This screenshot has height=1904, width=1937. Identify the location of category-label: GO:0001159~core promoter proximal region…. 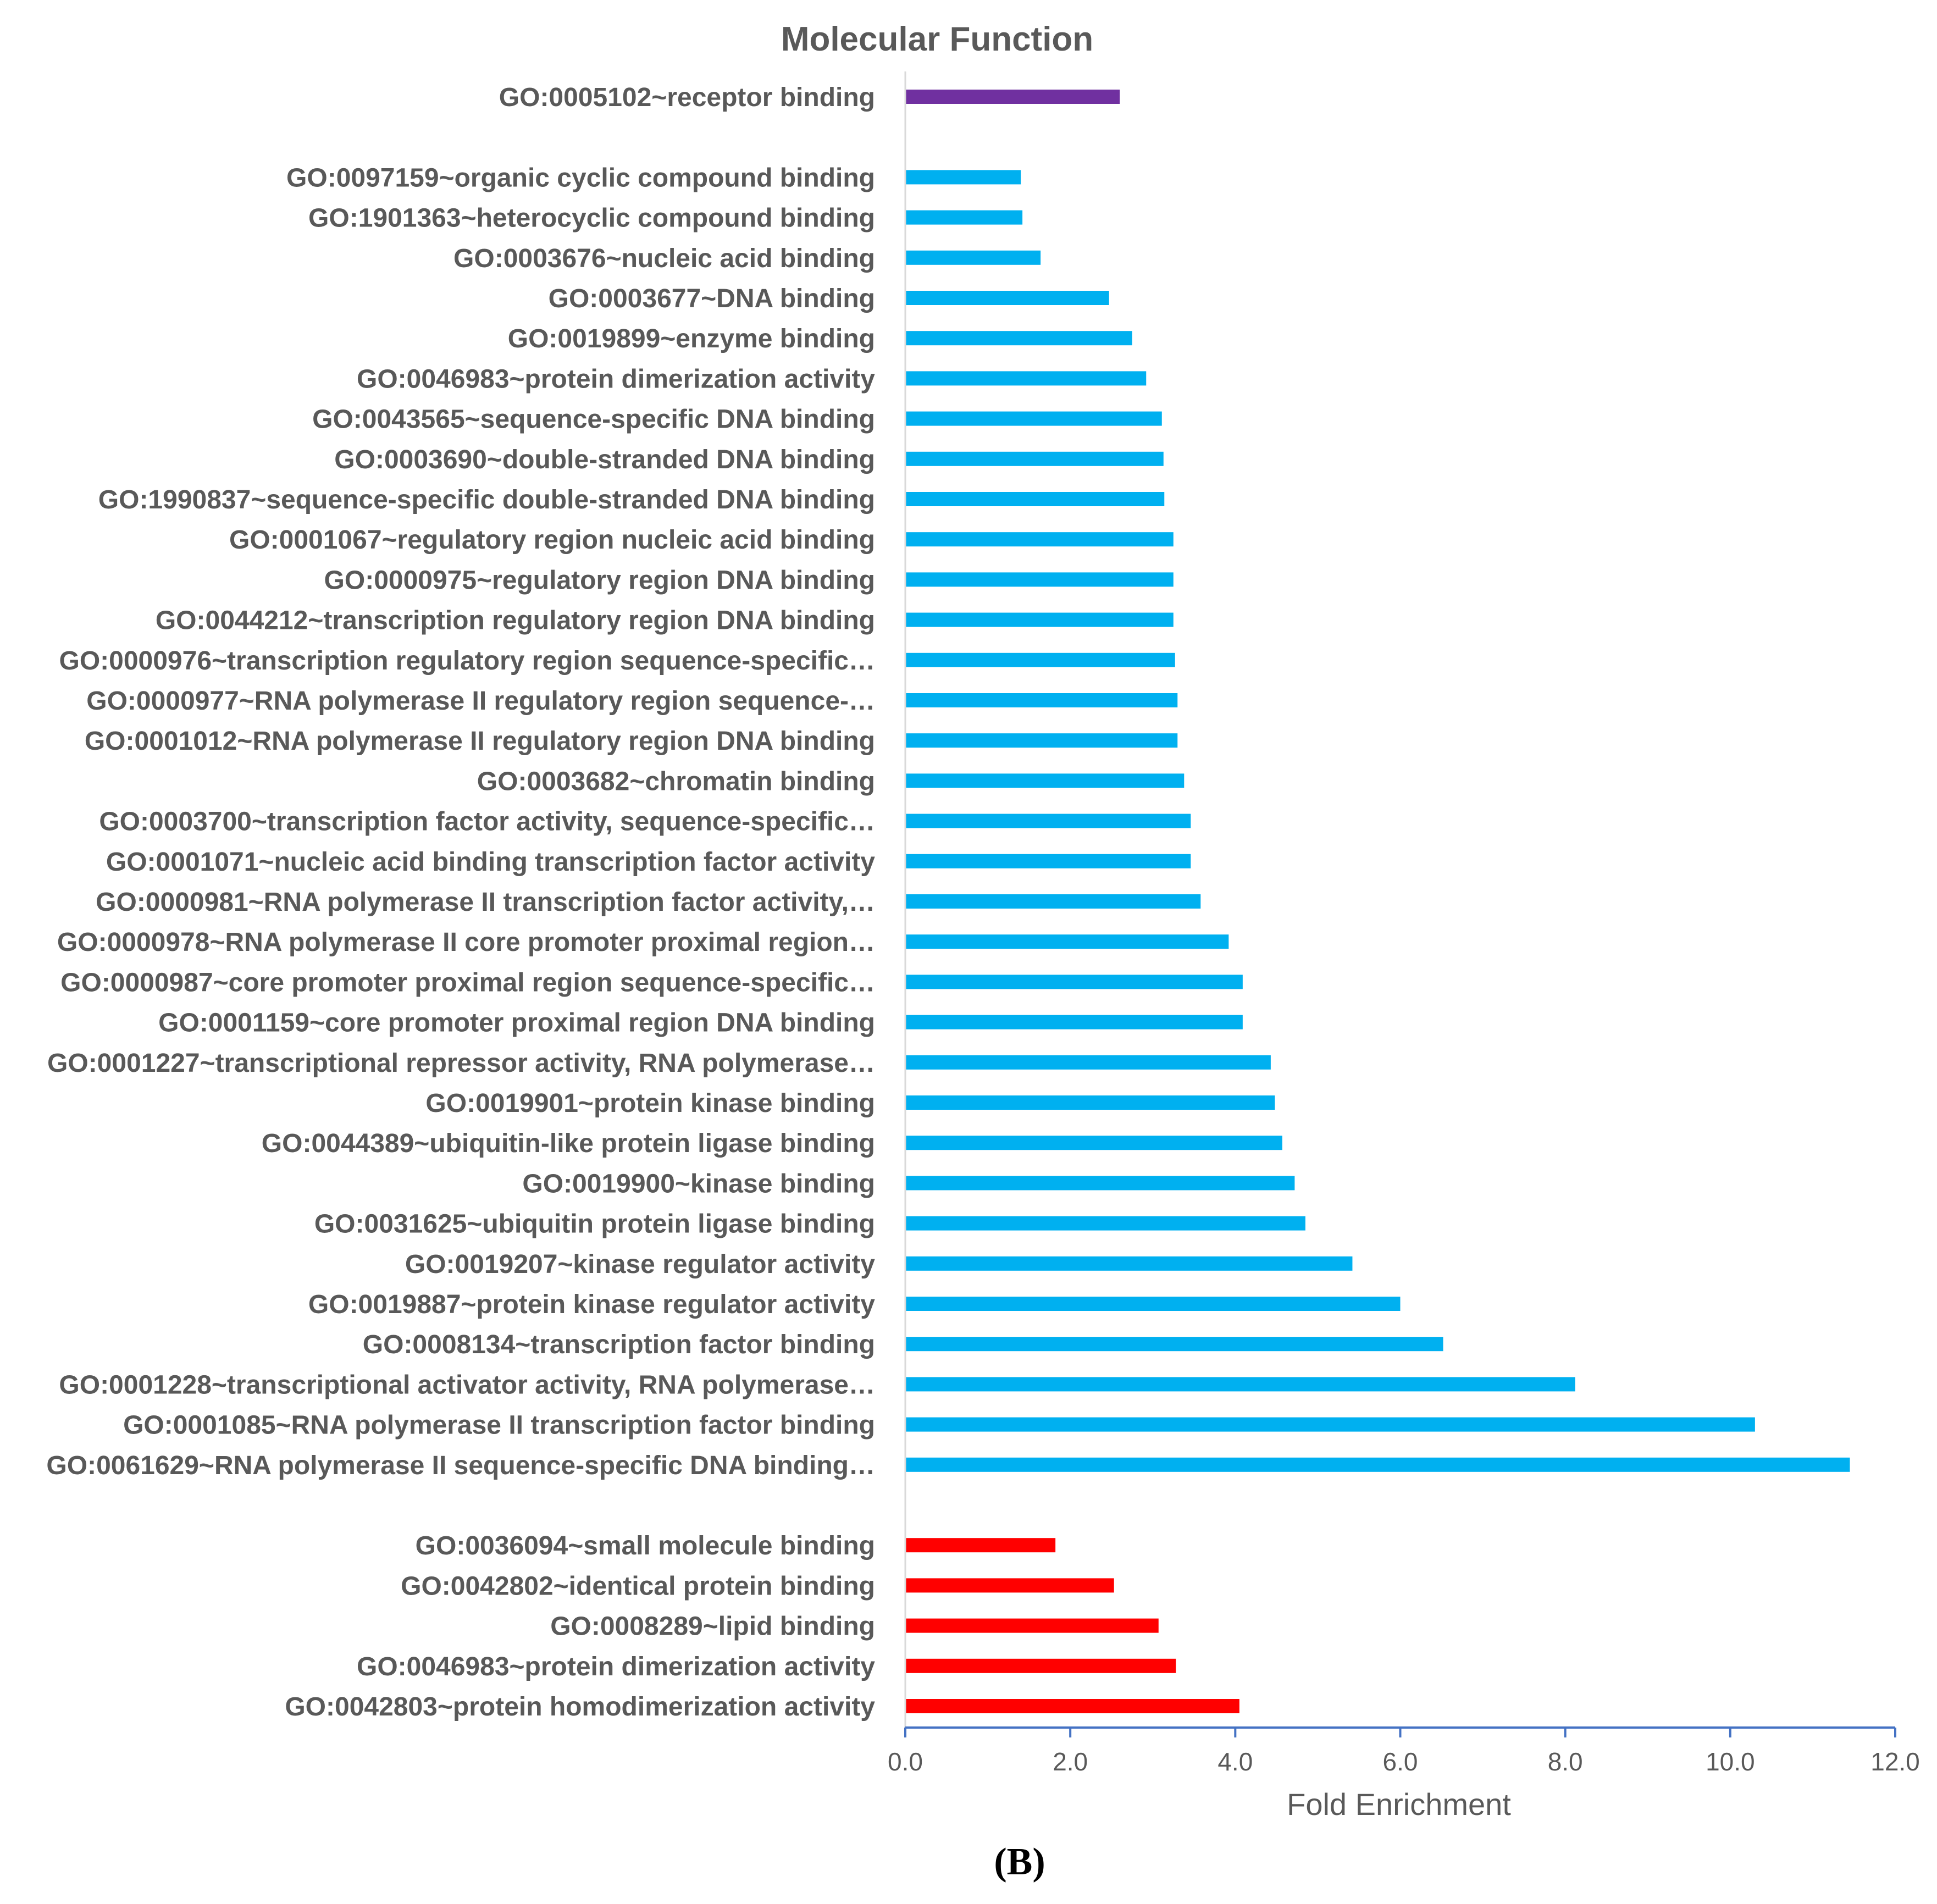
(516, 1023).